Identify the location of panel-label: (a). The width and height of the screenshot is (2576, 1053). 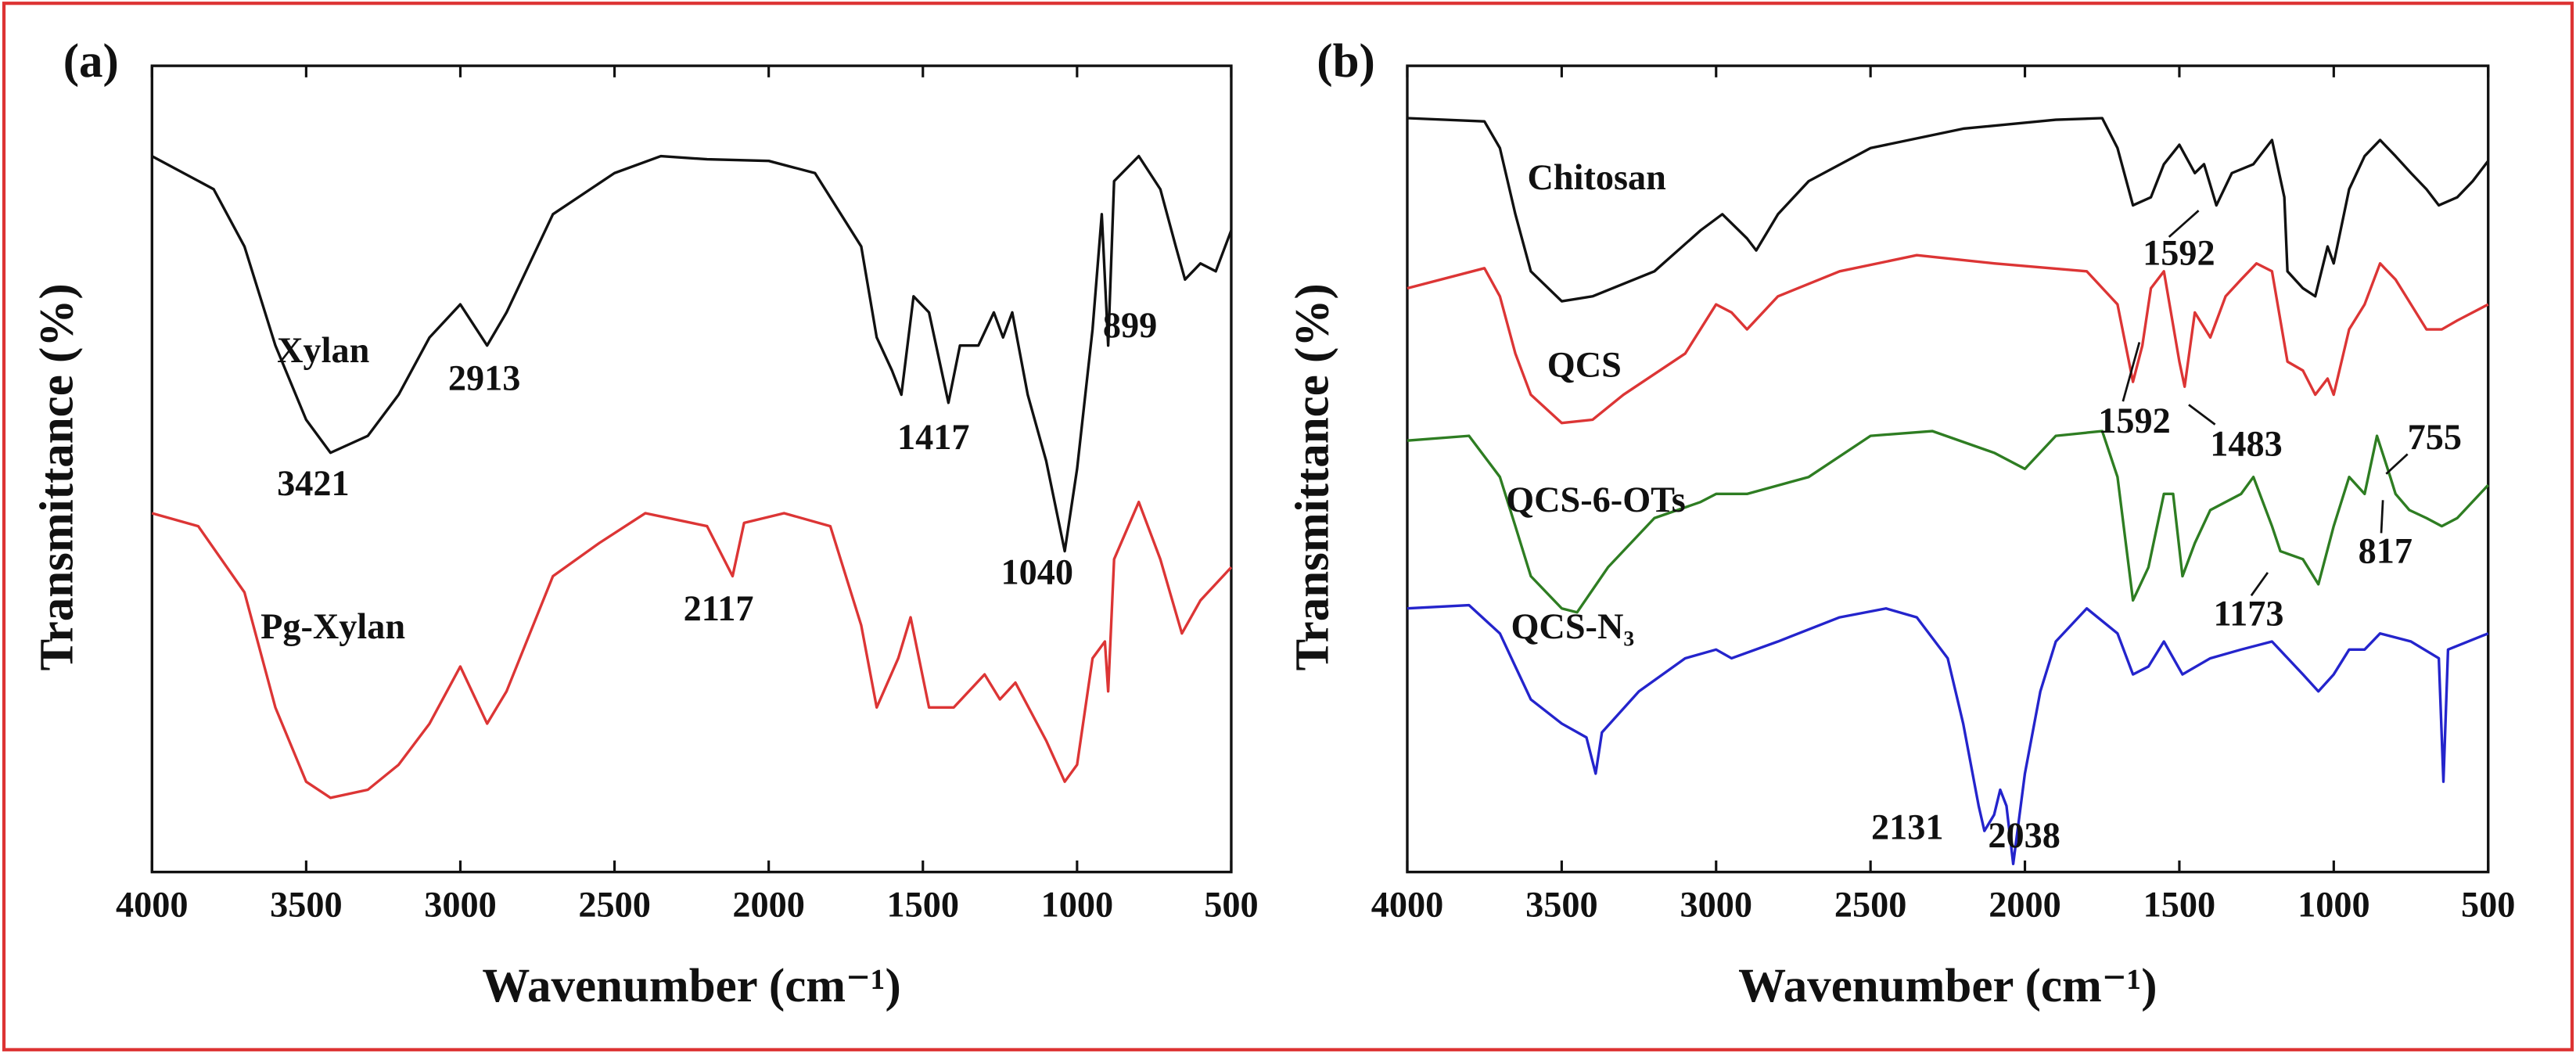
(91, 61).